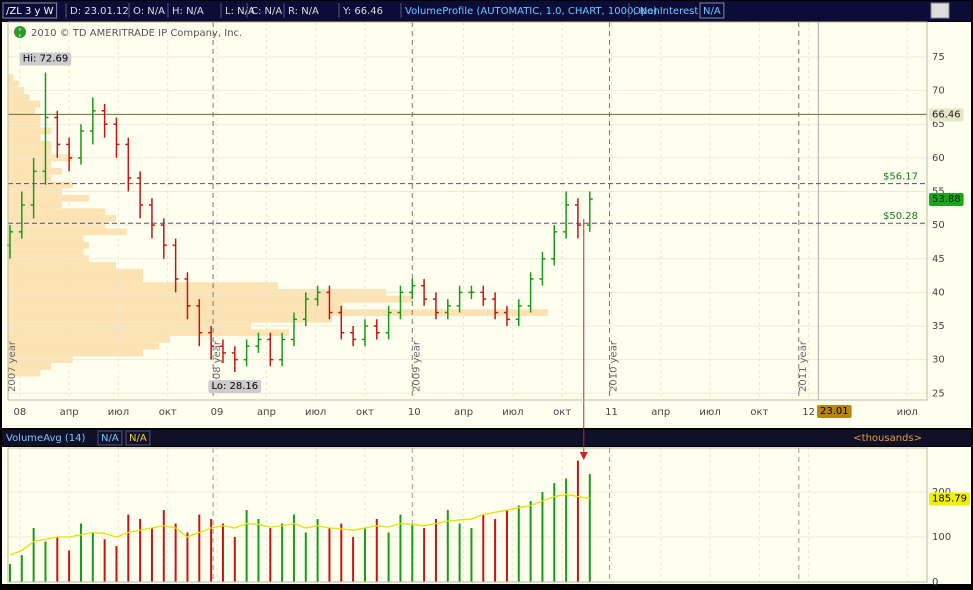 The height and width of the screenshot is (590, 973). What do you see at coordinates (303, 11) in the screenshot?
I see `header-item: R: N/A` at bounding box center [303, 11].